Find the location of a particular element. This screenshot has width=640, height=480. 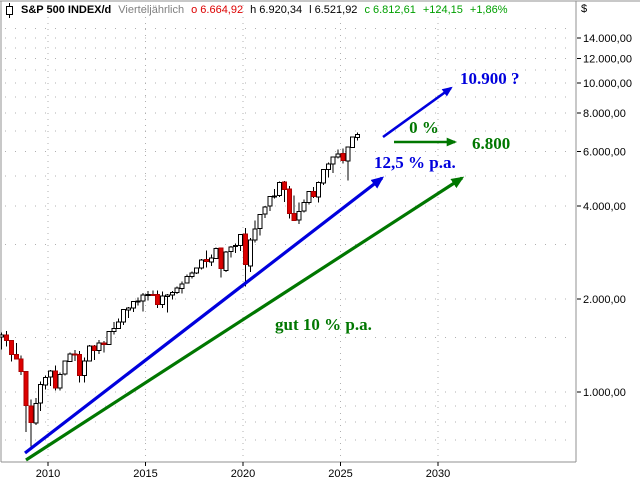

close-value: c 6.812,61 is located at coordinates (390, 10).